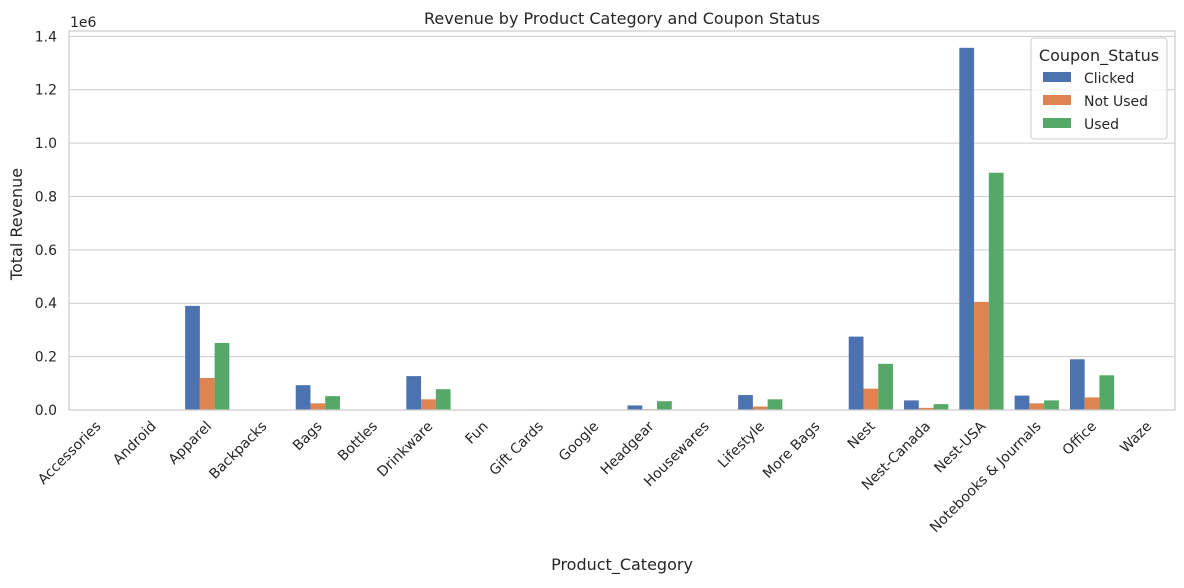 The height and width of the screenshot is (588, 1184). Describe the element at coordinates (46, 411) in the screenshot. I see `y-tick-label: 0.0` at that location.